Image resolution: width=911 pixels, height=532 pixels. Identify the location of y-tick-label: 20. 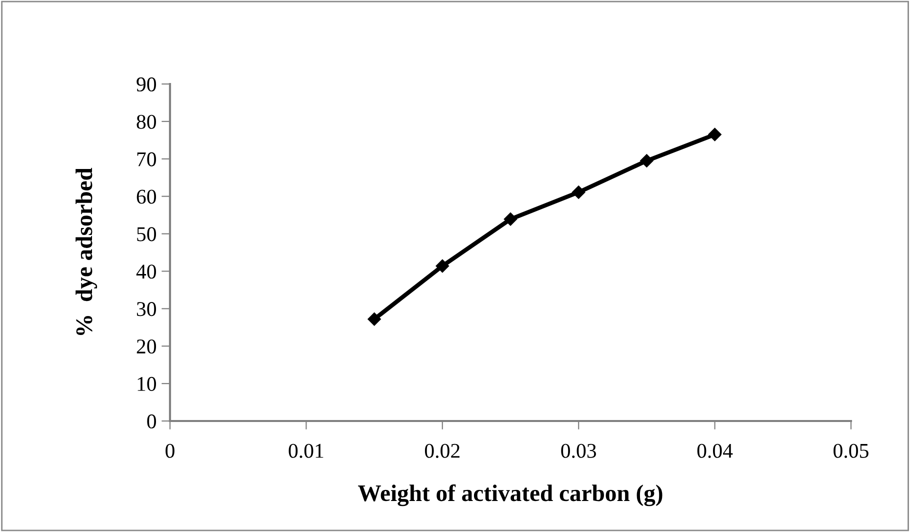
(146, 346).